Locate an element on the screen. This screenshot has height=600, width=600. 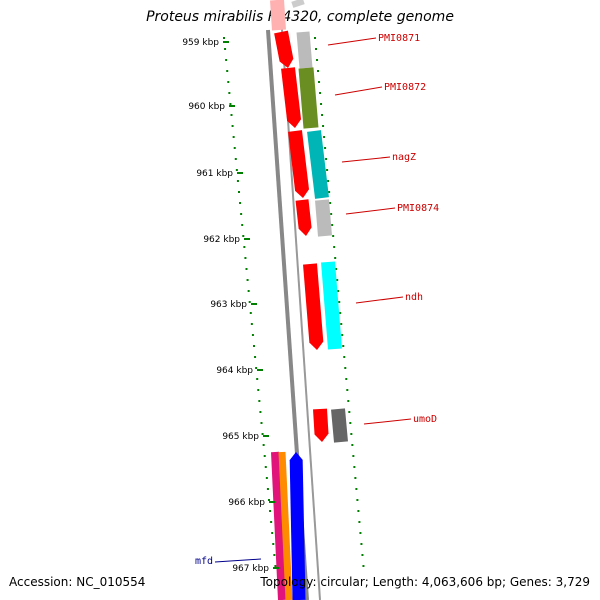
tick-label: 967 kbp is located at coordinates (250, 569).